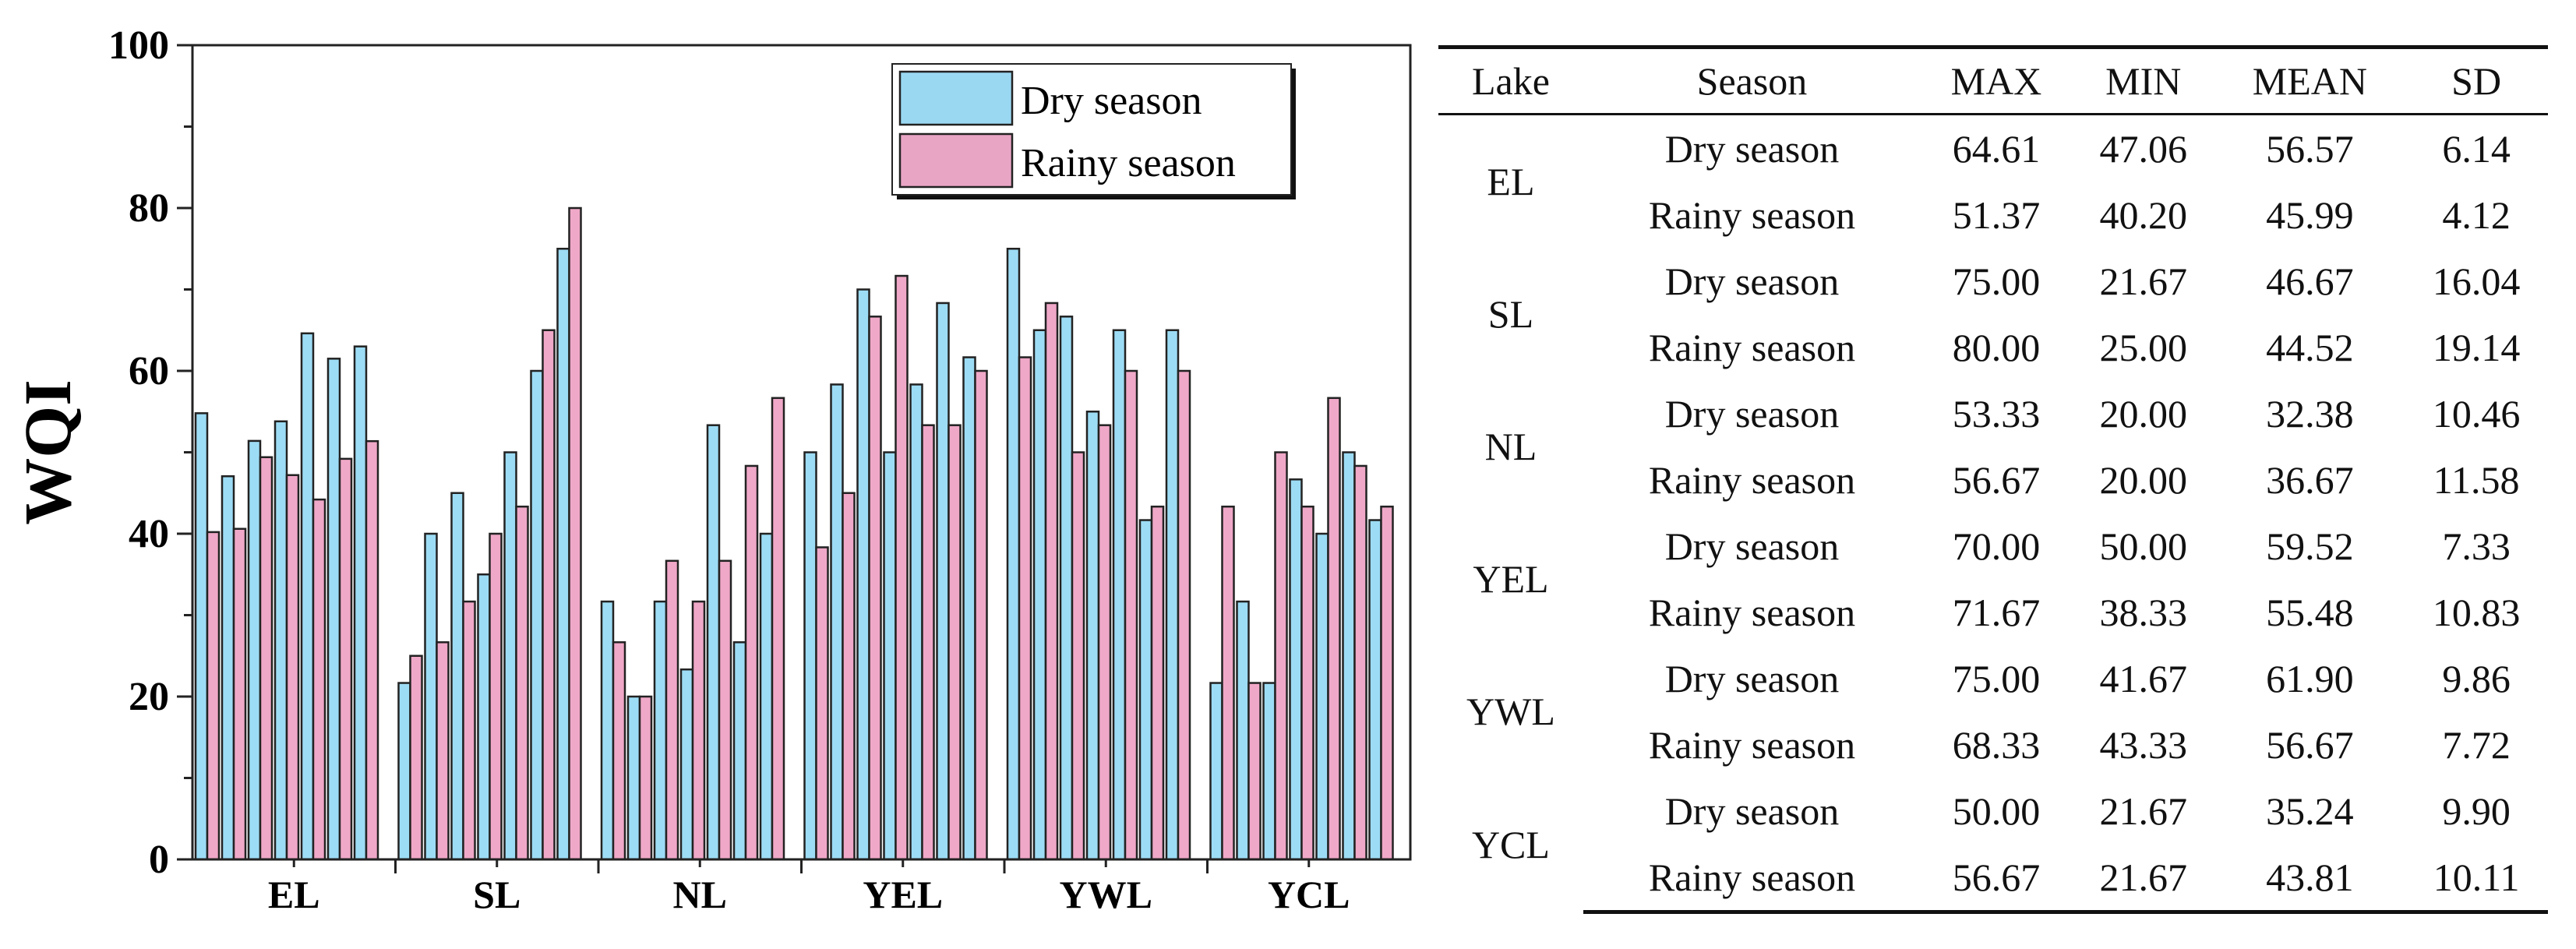  What do you see at coordinates (1111, 101) in the screenshot?
I see `legend-label: Dry season` at bounding box center [1111, 101].